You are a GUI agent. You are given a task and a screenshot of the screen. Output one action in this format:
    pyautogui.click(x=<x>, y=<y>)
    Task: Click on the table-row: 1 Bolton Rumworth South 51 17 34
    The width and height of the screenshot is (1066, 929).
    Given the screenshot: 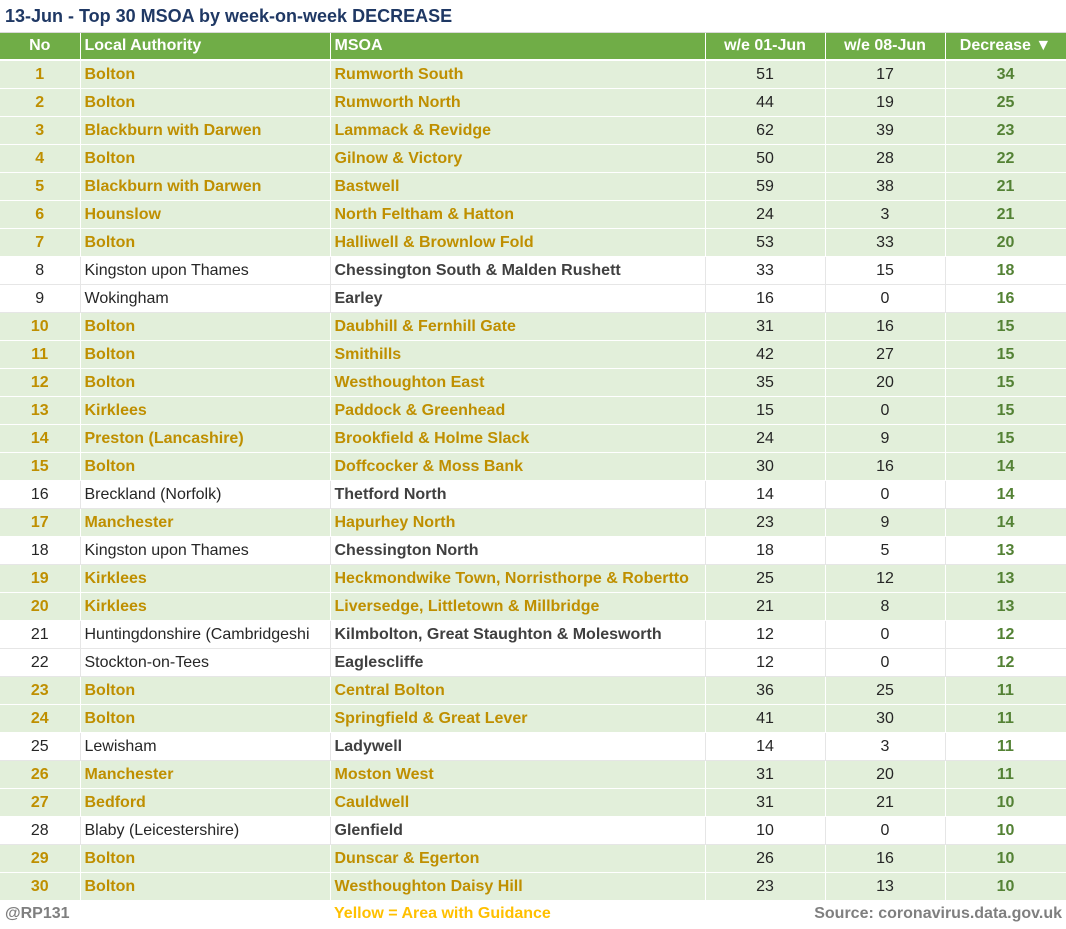 What is the action you would take?
    pyautogui.click(x=533, y=74)
    